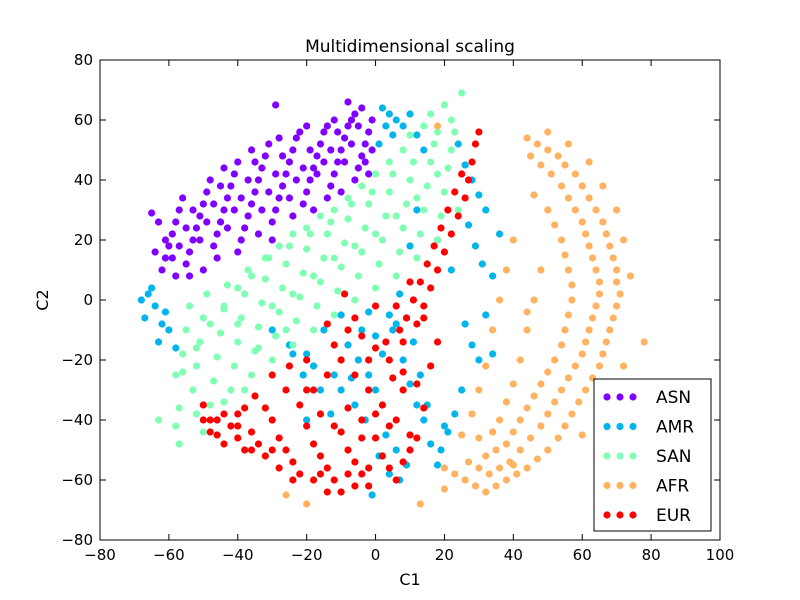 The width and height of the screenshot is (800, 600). I want to click on chart-title: Multidimensional scaling, so click(410, 47).